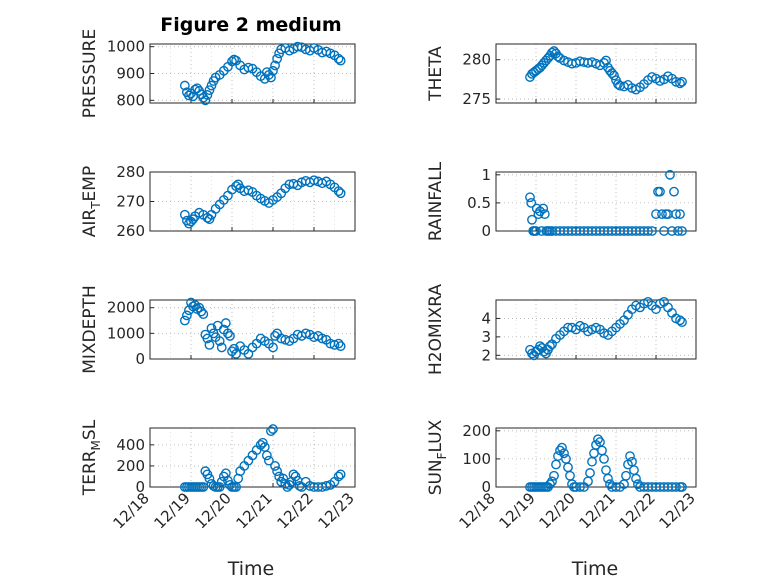  What do you see at coordinates (595, 569) in the screenshot?
I see `x-axis-label-right: Time` at bounding box center [595, 569].